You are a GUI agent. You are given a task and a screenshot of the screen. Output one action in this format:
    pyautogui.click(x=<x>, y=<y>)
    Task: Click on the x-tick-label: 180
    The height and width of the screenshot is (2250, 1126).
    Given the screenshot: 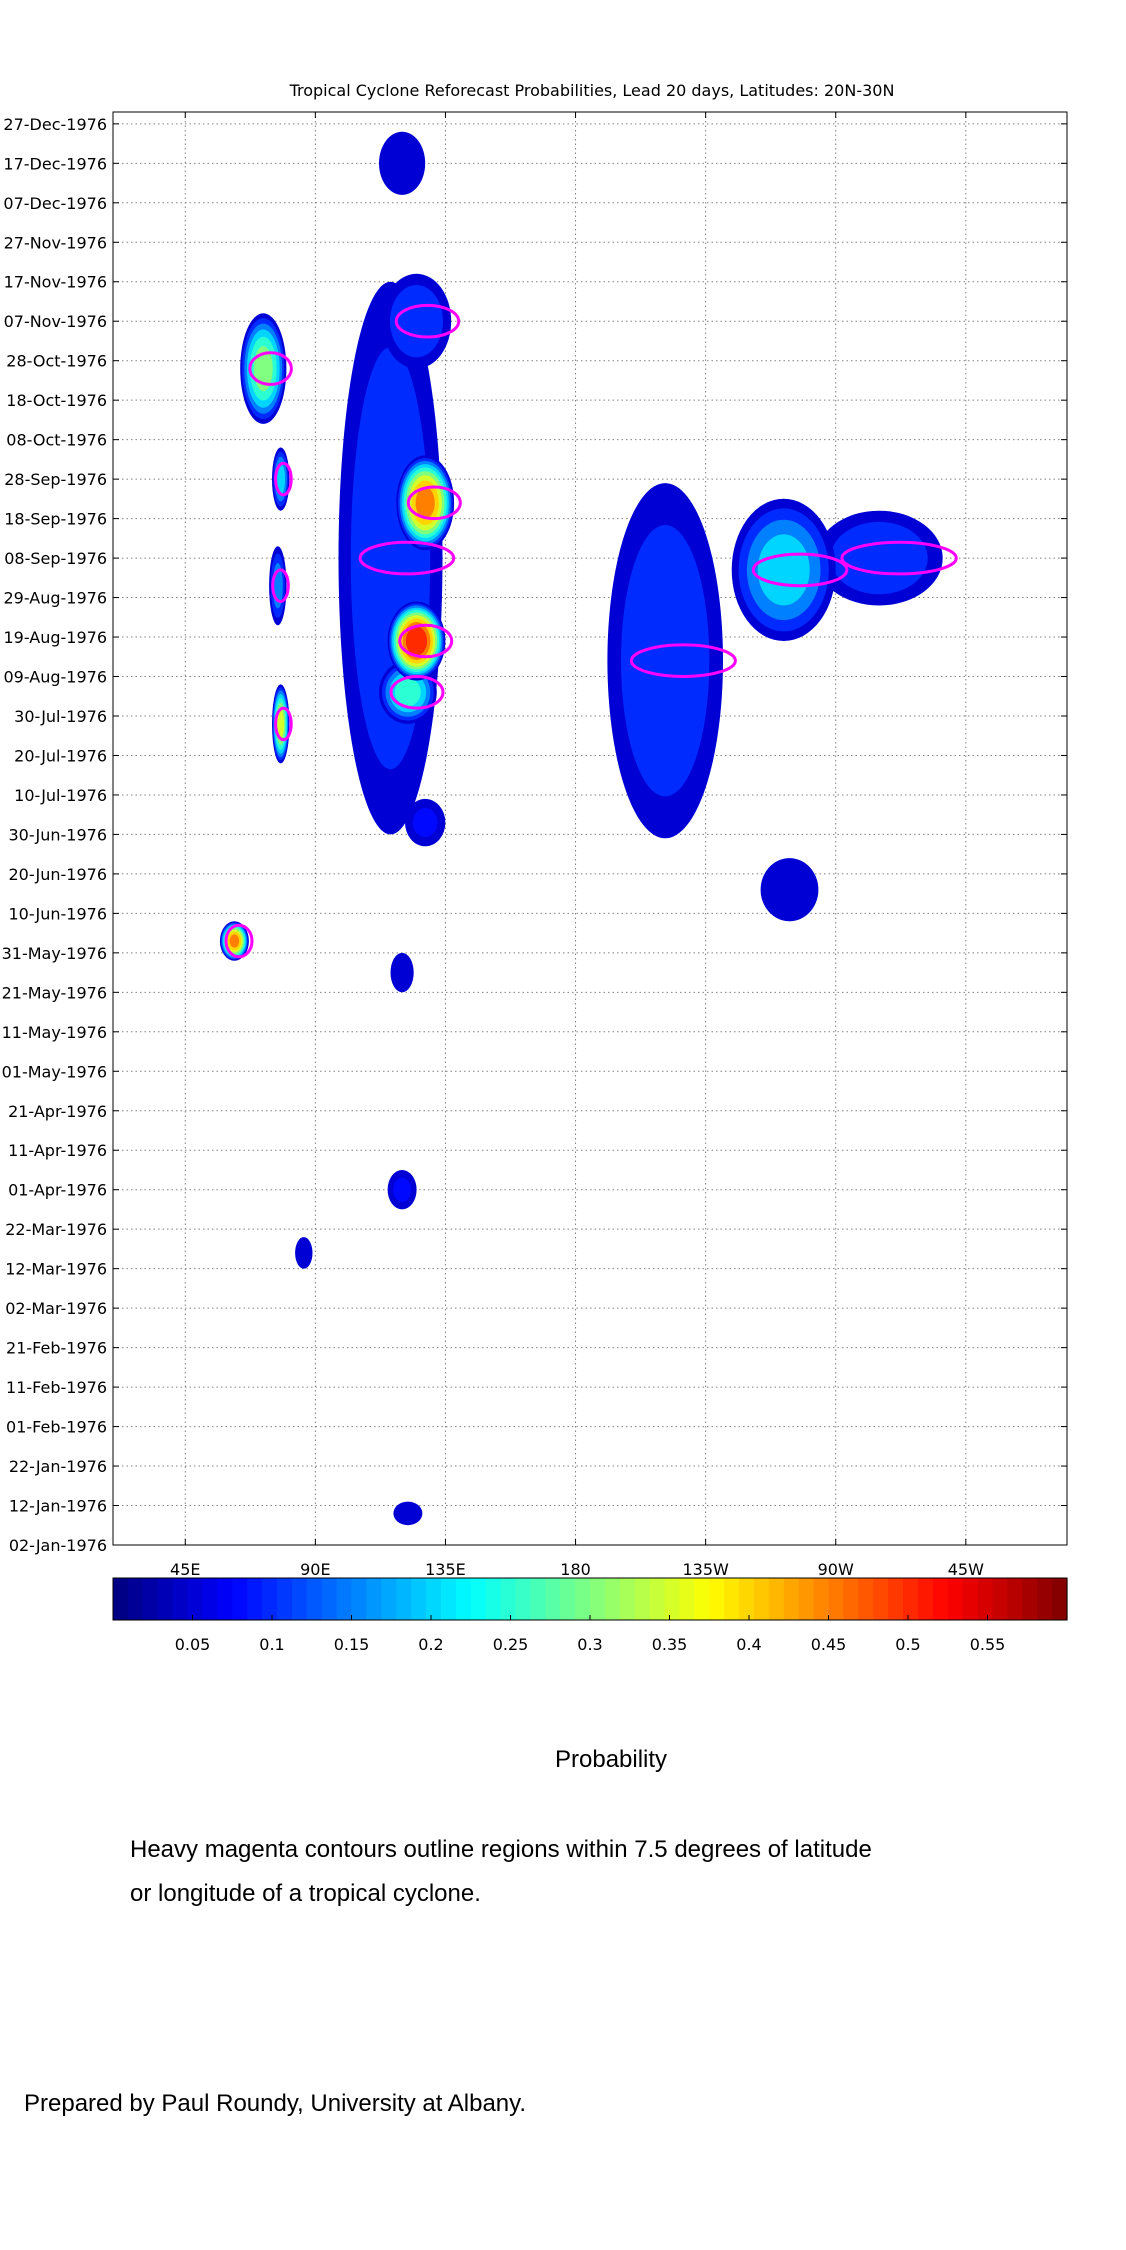 What is the action you would take?
    pyautogui.click(x=575, y=1569)
    